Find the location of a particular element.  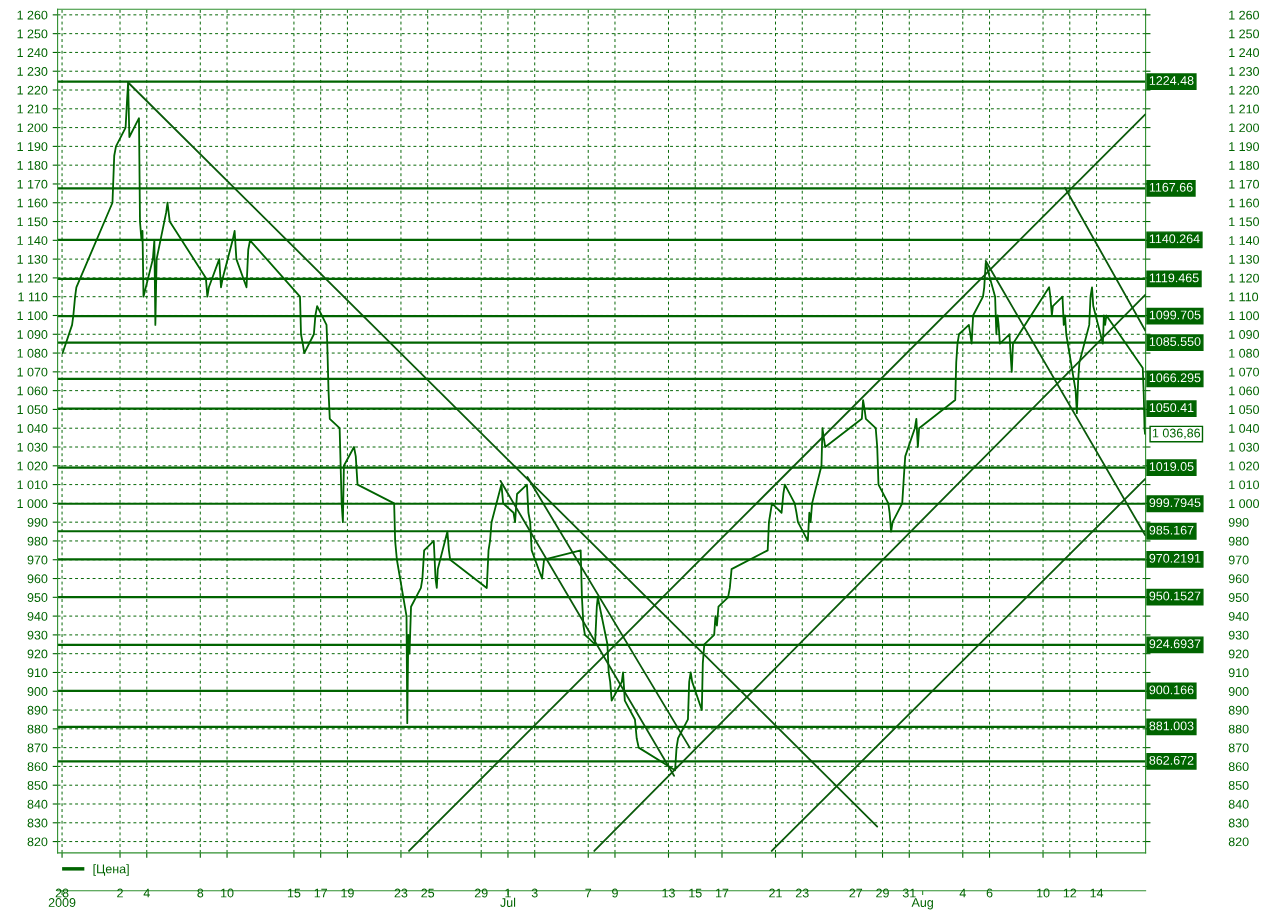

y-tick-label: 1 050 is located at coordinates (1244, 410).